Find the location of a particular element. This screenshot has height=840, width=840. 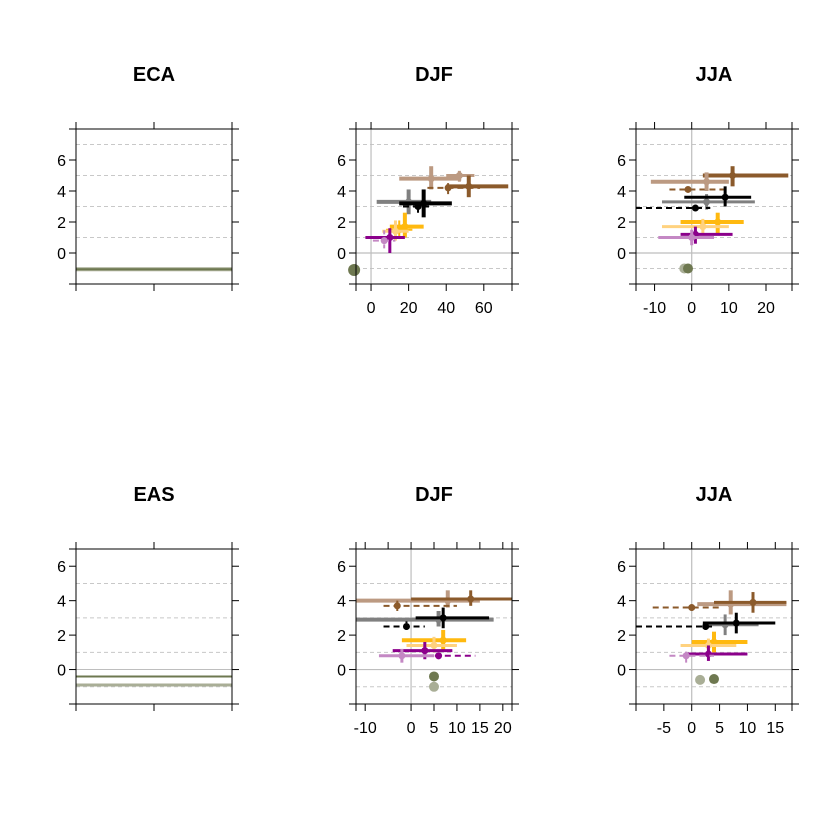

chart-panel-ECA-JJA: JJA 0 2 4 6 -10 0 10 20 is located at coordinates (708, 190).